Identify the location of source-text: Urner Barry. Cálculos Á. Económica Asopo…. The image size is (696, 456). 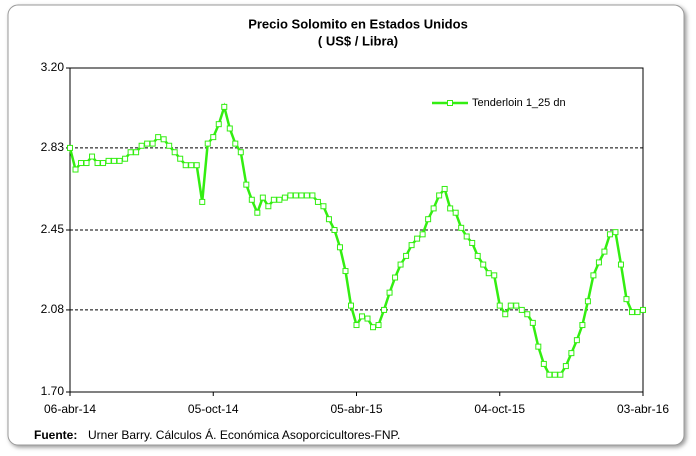
(244, 434).